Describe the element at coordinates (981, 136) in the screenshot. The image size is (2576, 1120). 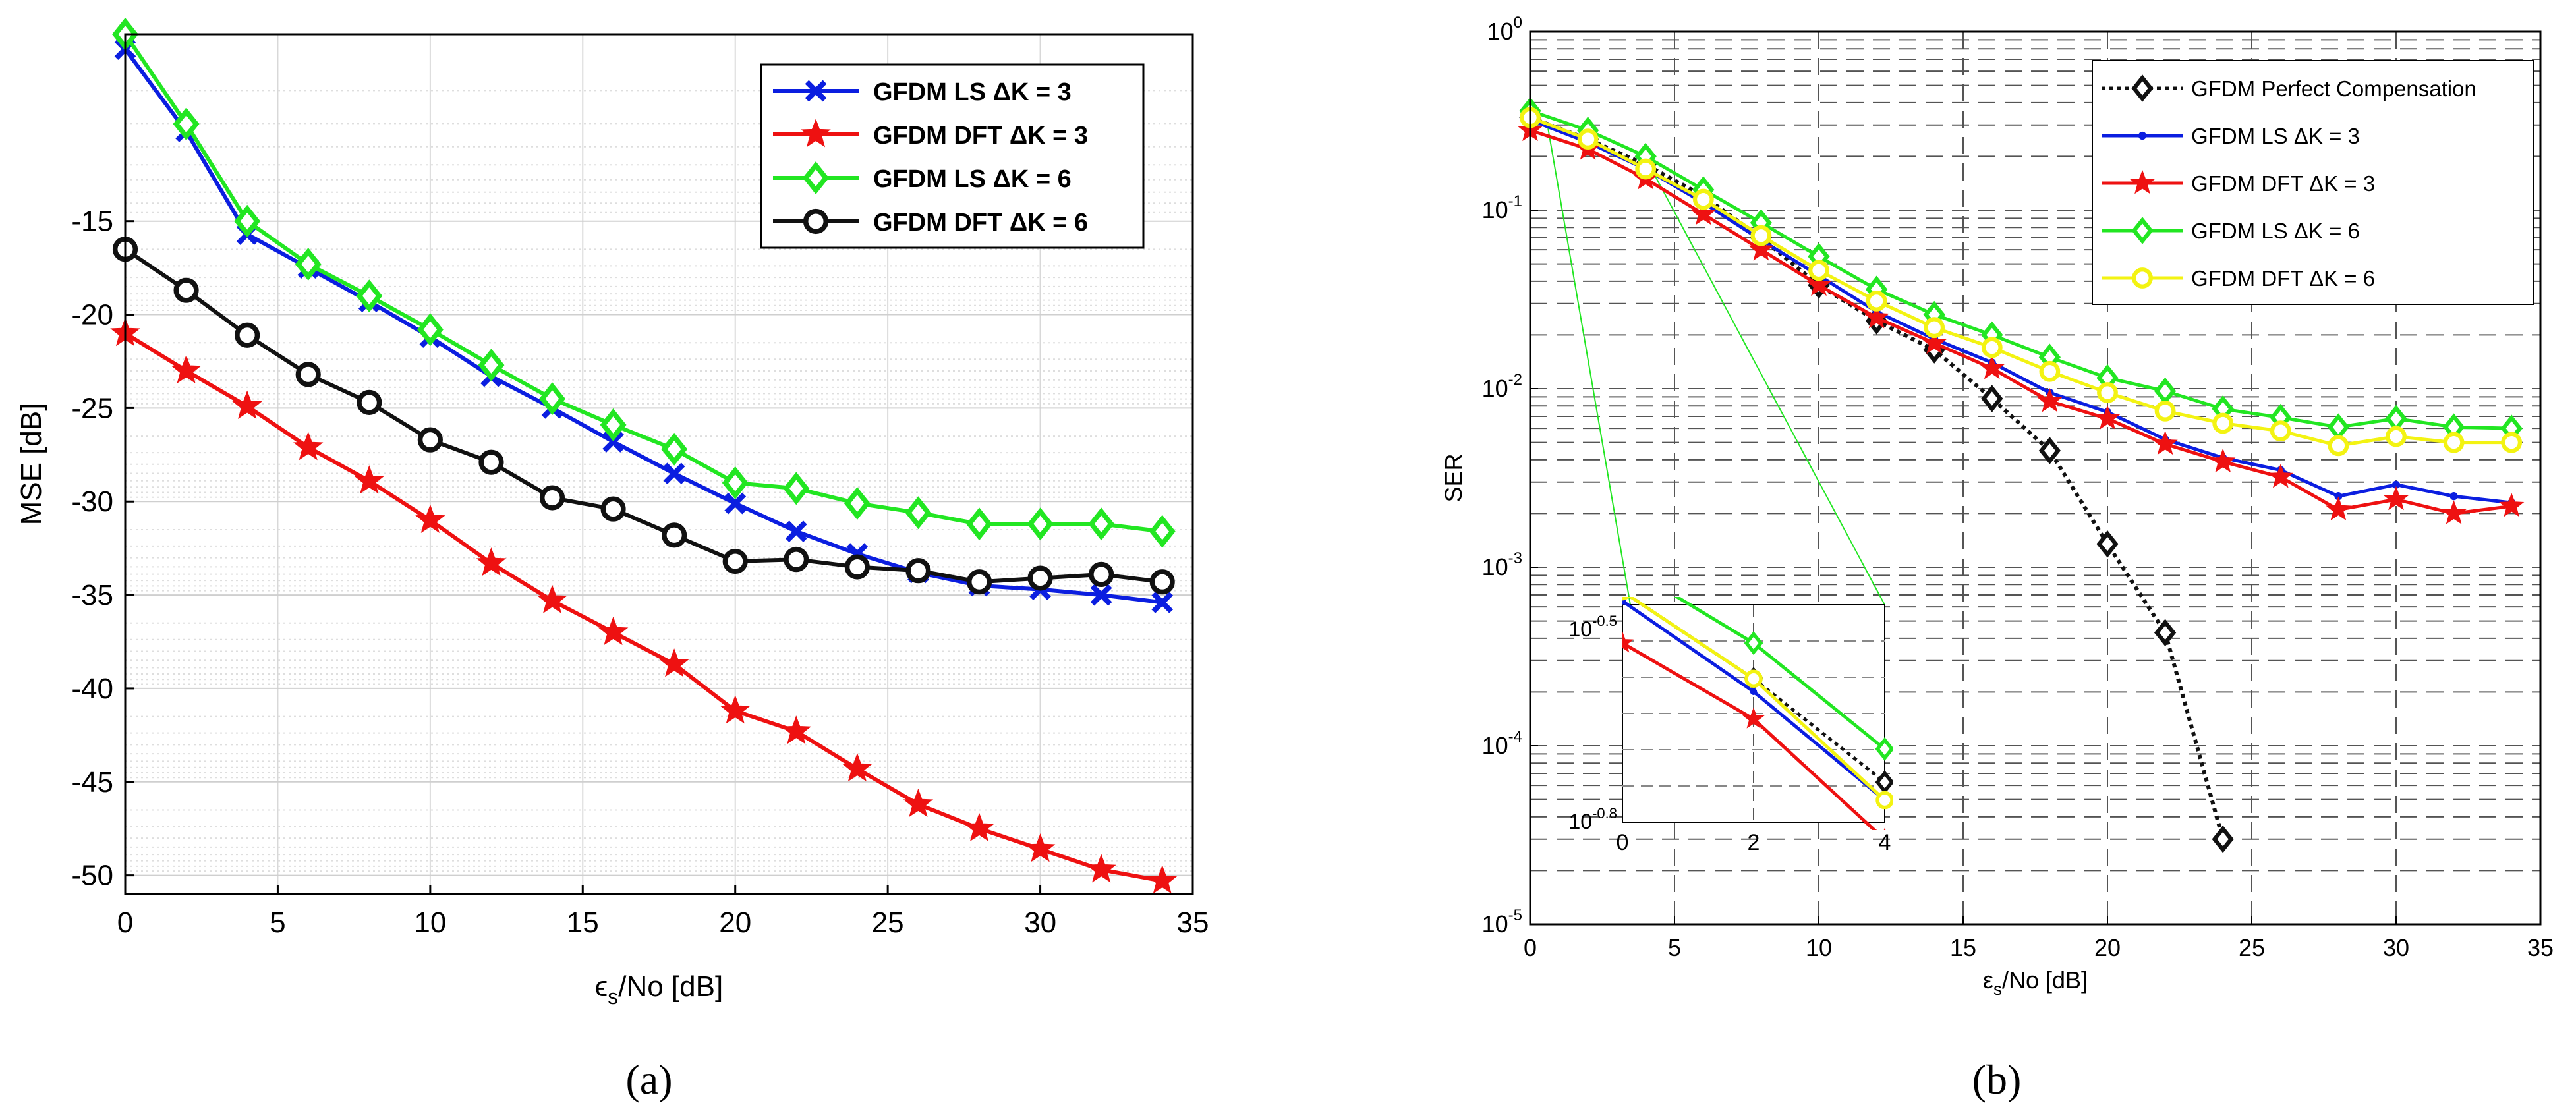
I see `legend-label: GFDM DFT ΔK = 3` at that location.